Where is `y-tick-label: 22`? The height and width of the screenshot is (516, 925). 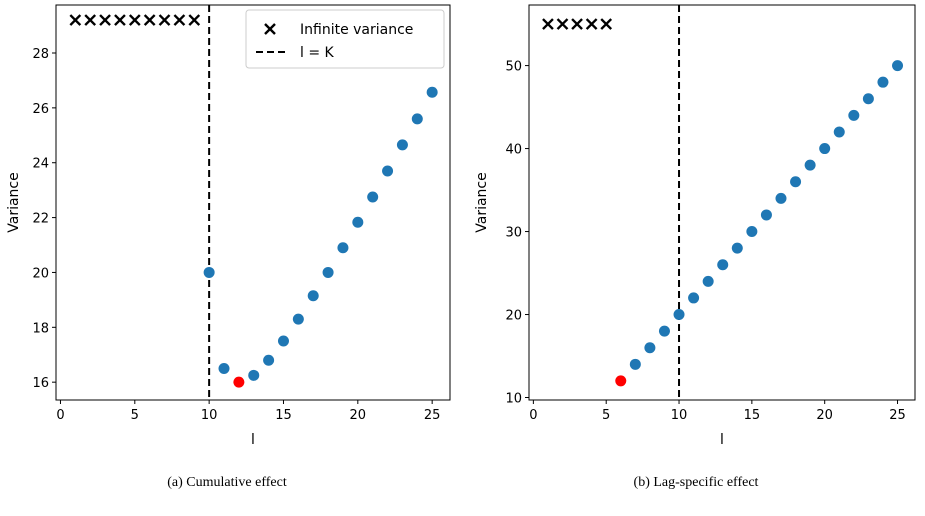 y-tick-label: 22 is located at coordinates (40, 219).